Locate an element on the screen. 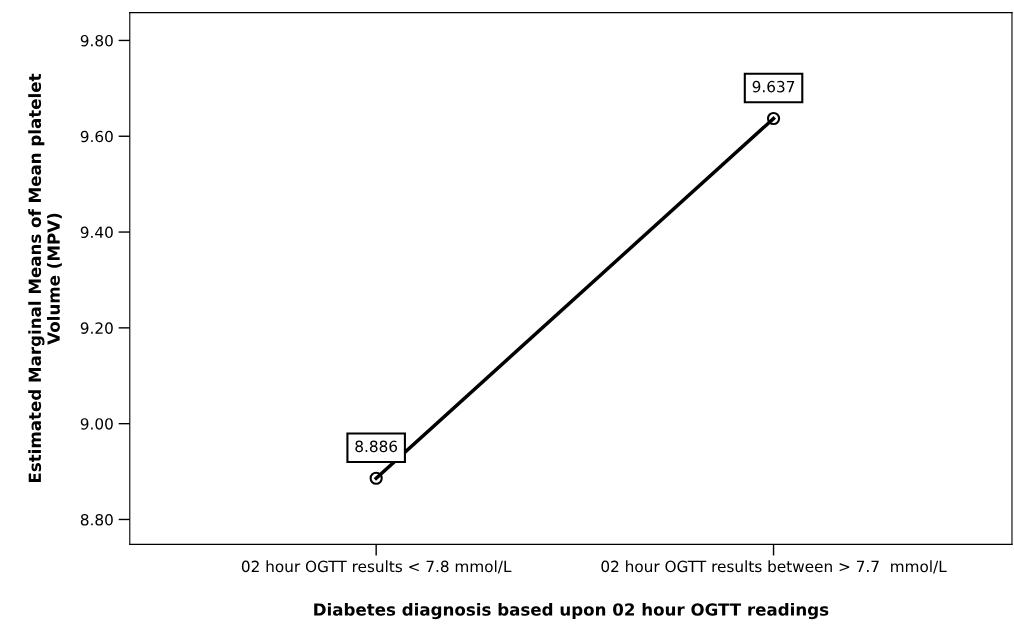  y-tick-label: 9.40 is located at coordinates (96, 232).